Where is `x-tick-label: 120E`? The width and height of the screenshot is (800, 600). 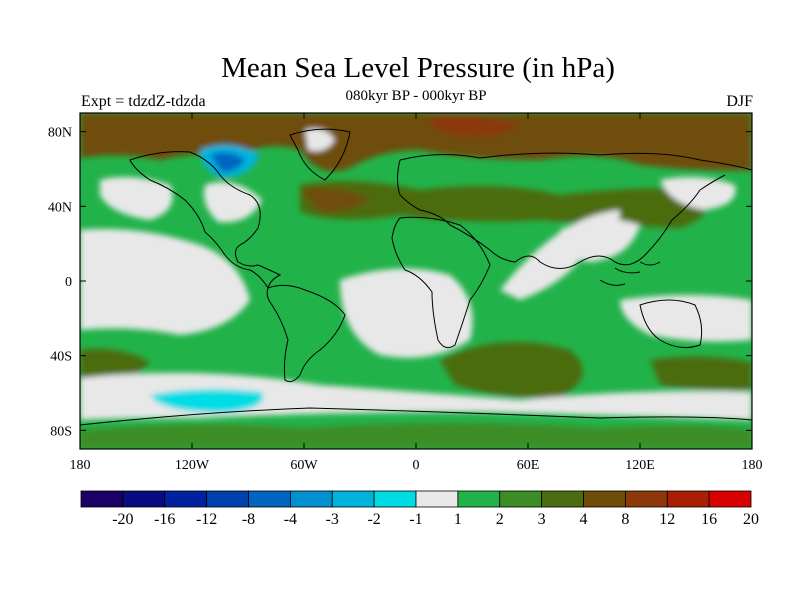 x-tick-label: 120E is located at coordinates (640, 465).